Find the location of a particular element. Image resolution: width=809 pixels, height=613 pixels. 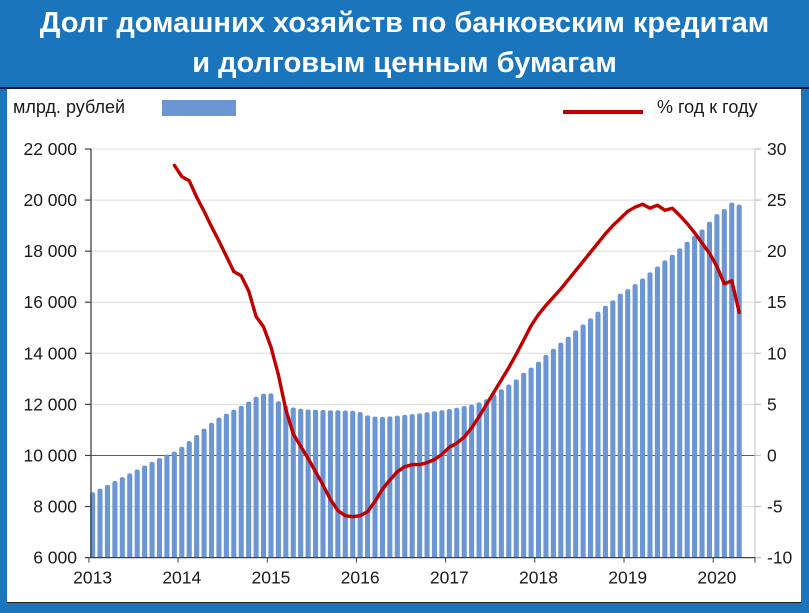

right-axis-label: 30 is located at coordinates (777, 149).